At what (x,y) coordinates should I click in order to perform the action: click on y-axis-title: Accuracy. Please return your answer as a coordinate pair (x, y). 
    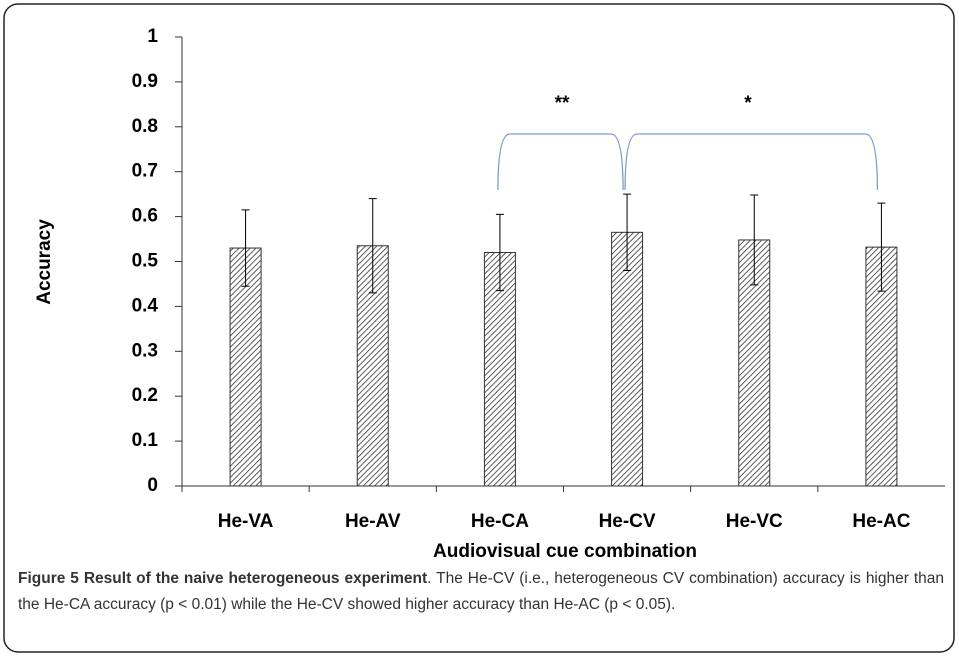
    Looking at the image, I should click on (44, 262).